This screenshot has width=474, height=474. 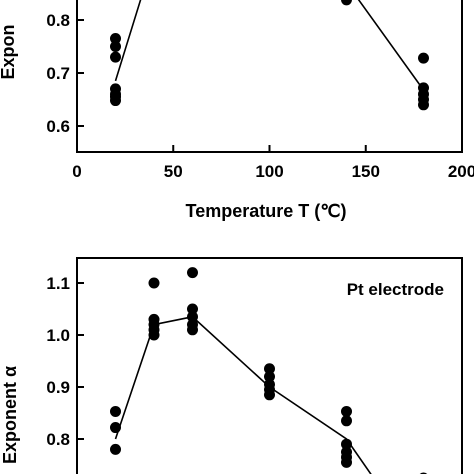 I want to click on top-y-tick-label: 0.7, so click(x=58, y=73).